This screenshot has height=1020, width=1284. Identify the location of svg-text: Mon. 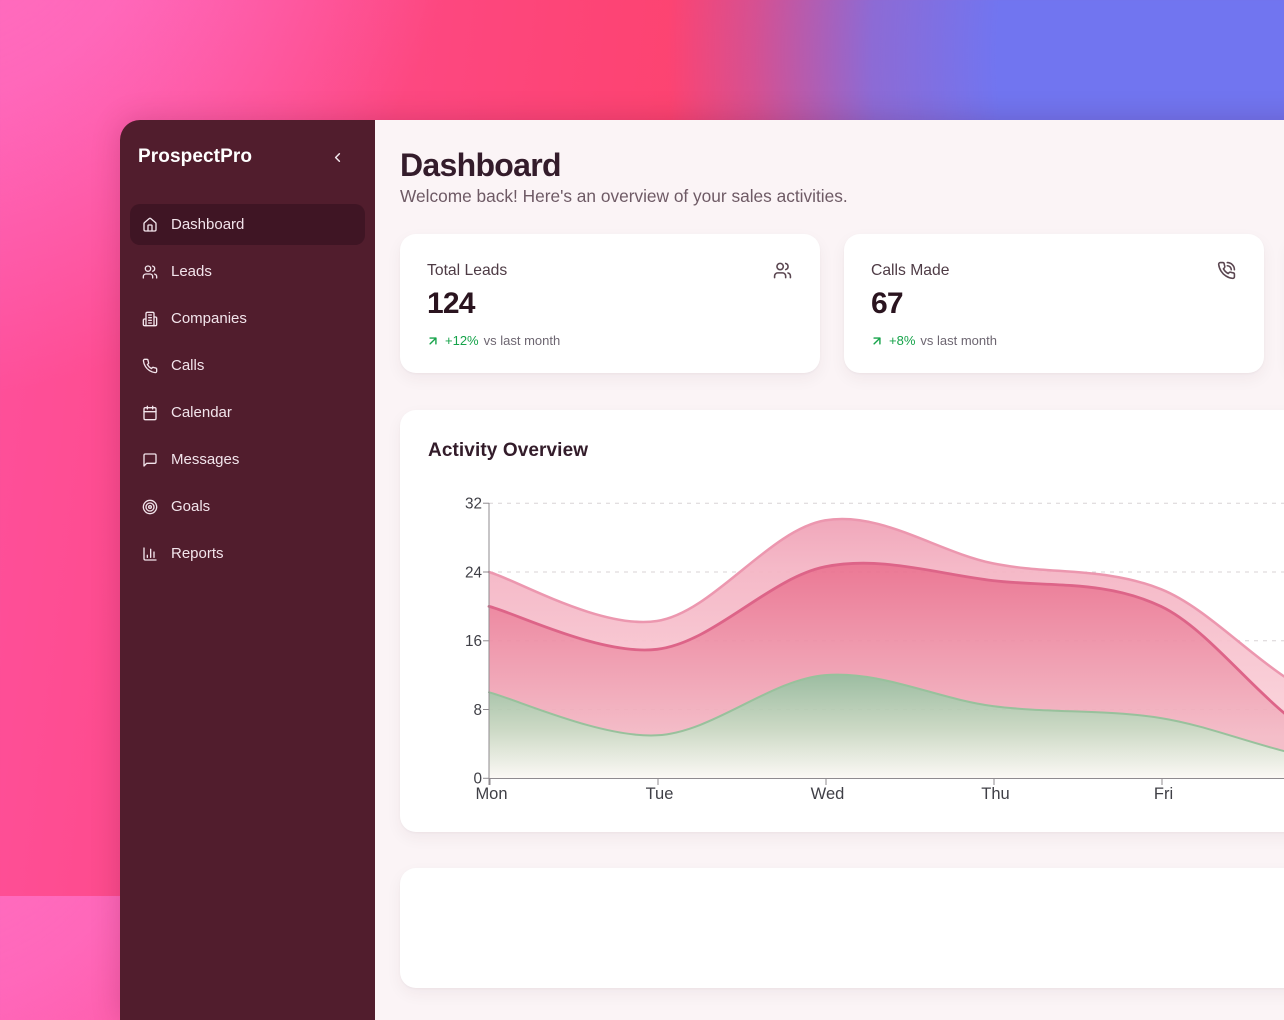
(491, 794).